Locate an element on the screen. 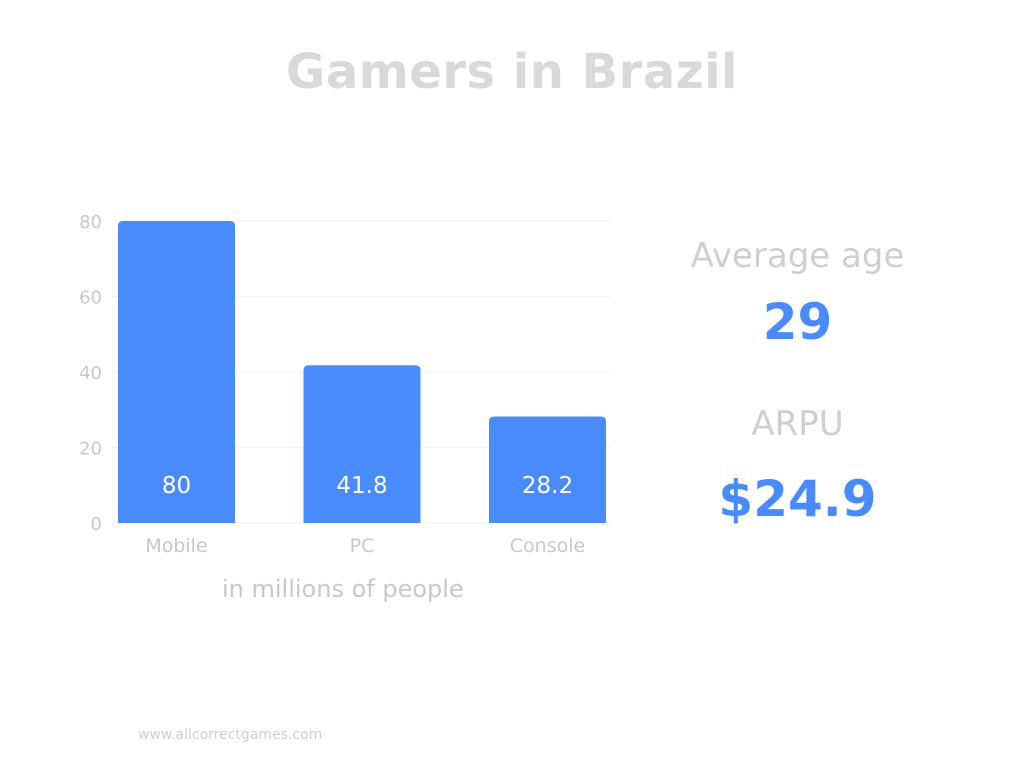 Image resolution: width=1024 pixels, height=768 pixels. bar-data-labels: 80 41.8 28.2 is located at coordinates (367, 486).